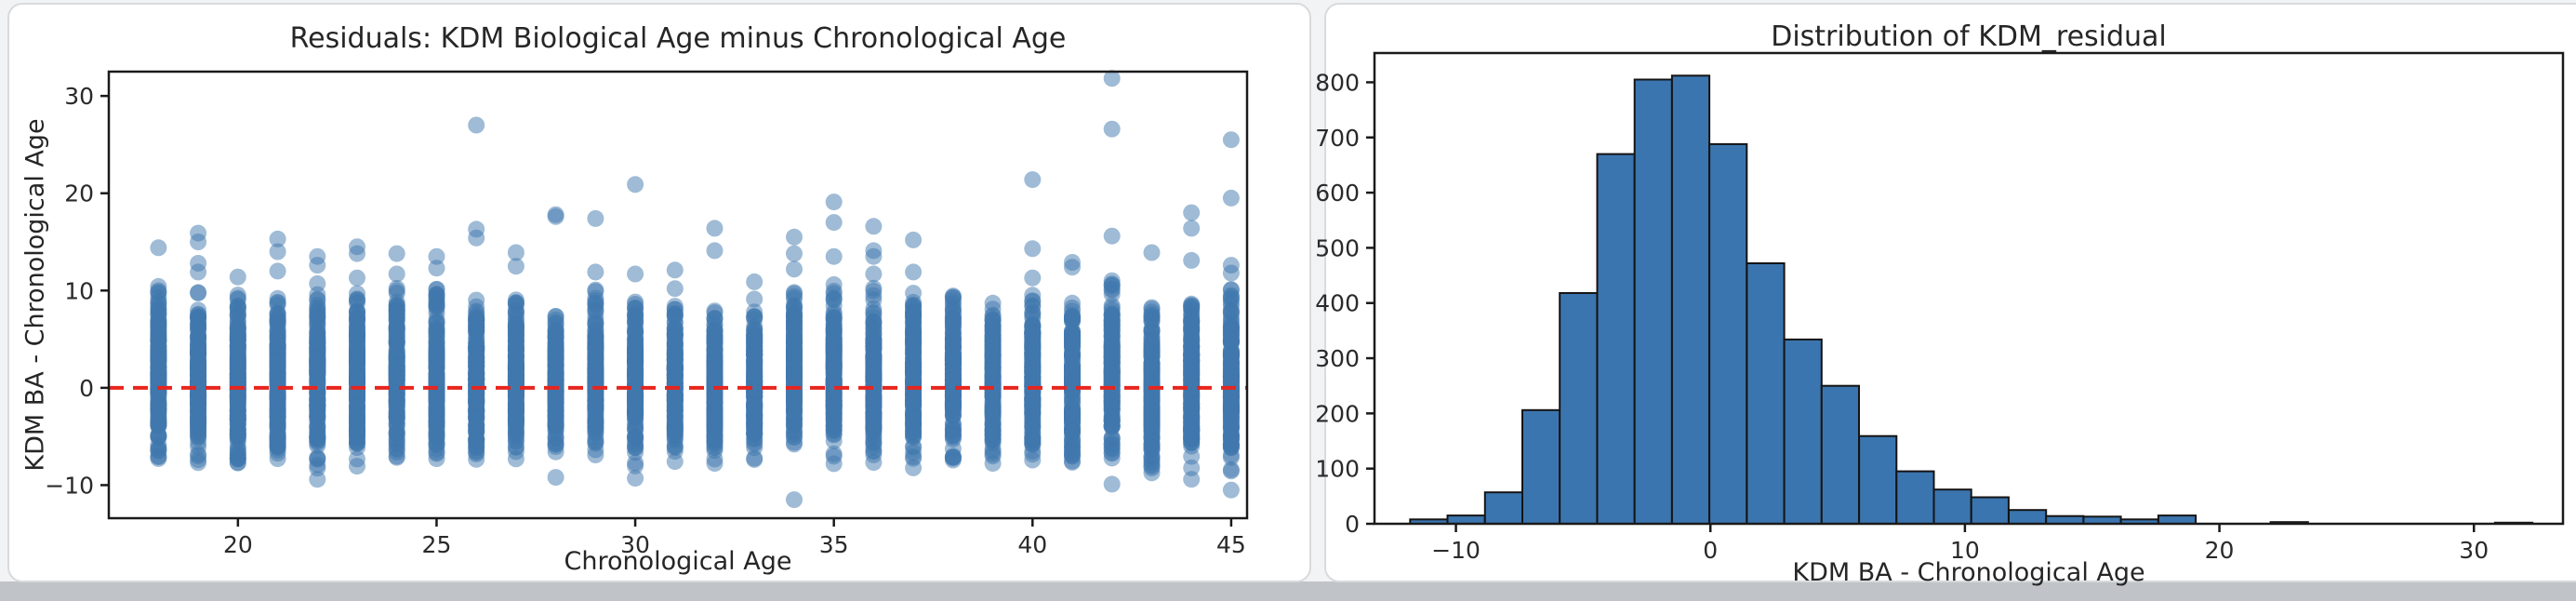 This screenshot has width=2576, height=601. Describe the element at coordinates (1337, 358) in the screenshot. I see `histogram-y-tick-label: 300` at that location.